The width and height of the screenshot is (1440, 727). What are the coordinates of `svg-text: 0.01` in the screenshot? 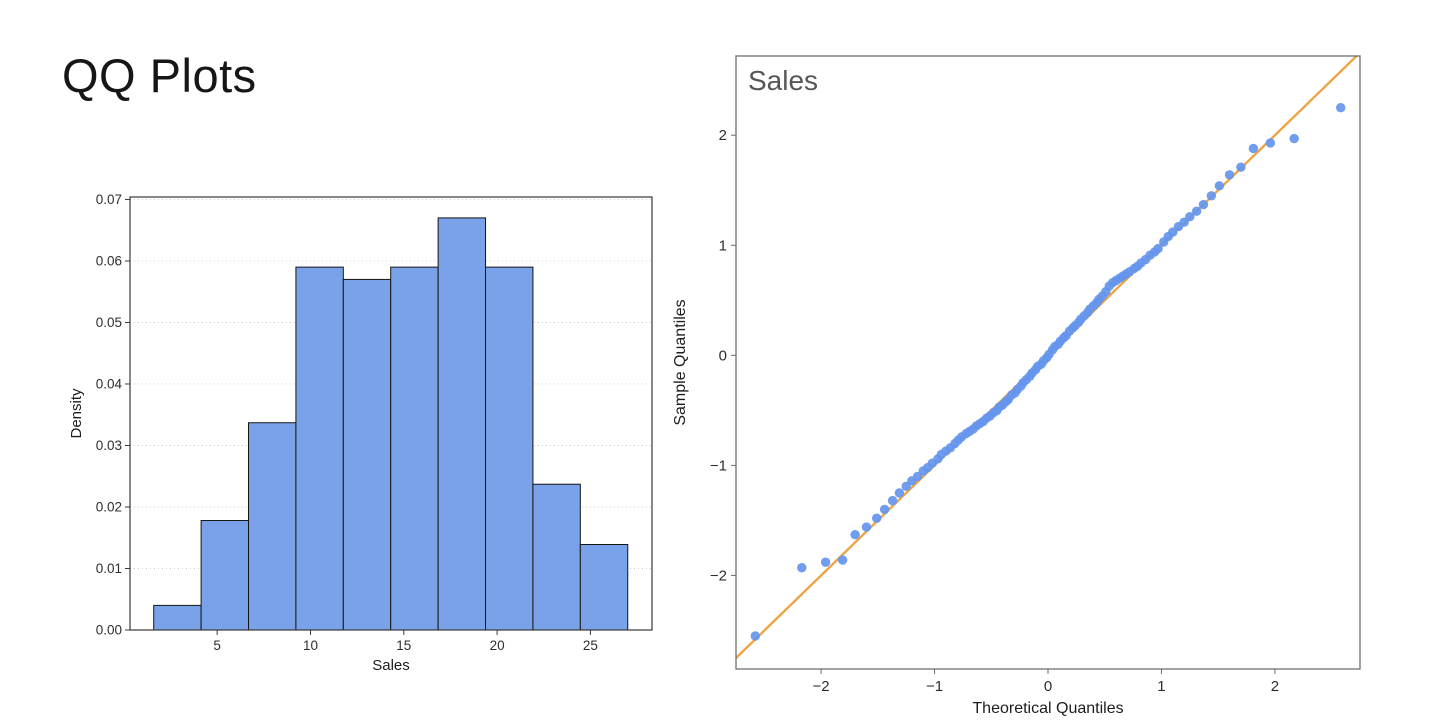 It's located at (109, 568).